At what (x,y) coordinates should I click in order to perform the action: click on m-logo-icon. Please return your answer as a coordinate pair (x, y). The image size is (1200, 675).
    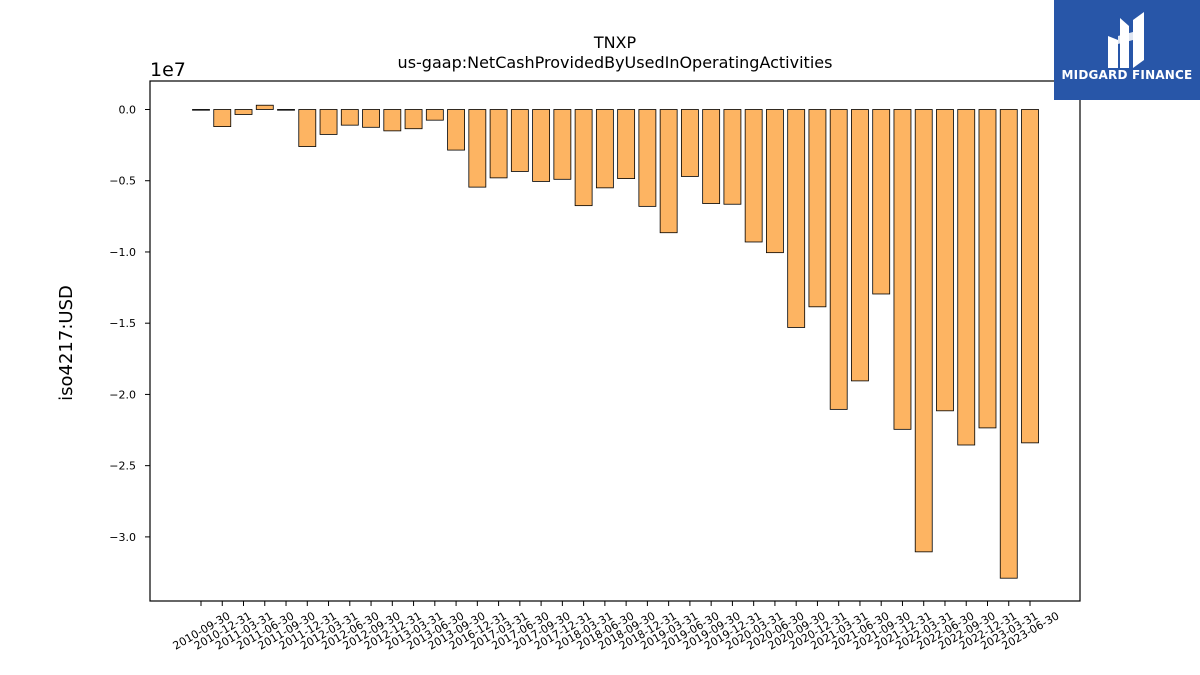
    Looking at the image, I should click on (1126, 40).